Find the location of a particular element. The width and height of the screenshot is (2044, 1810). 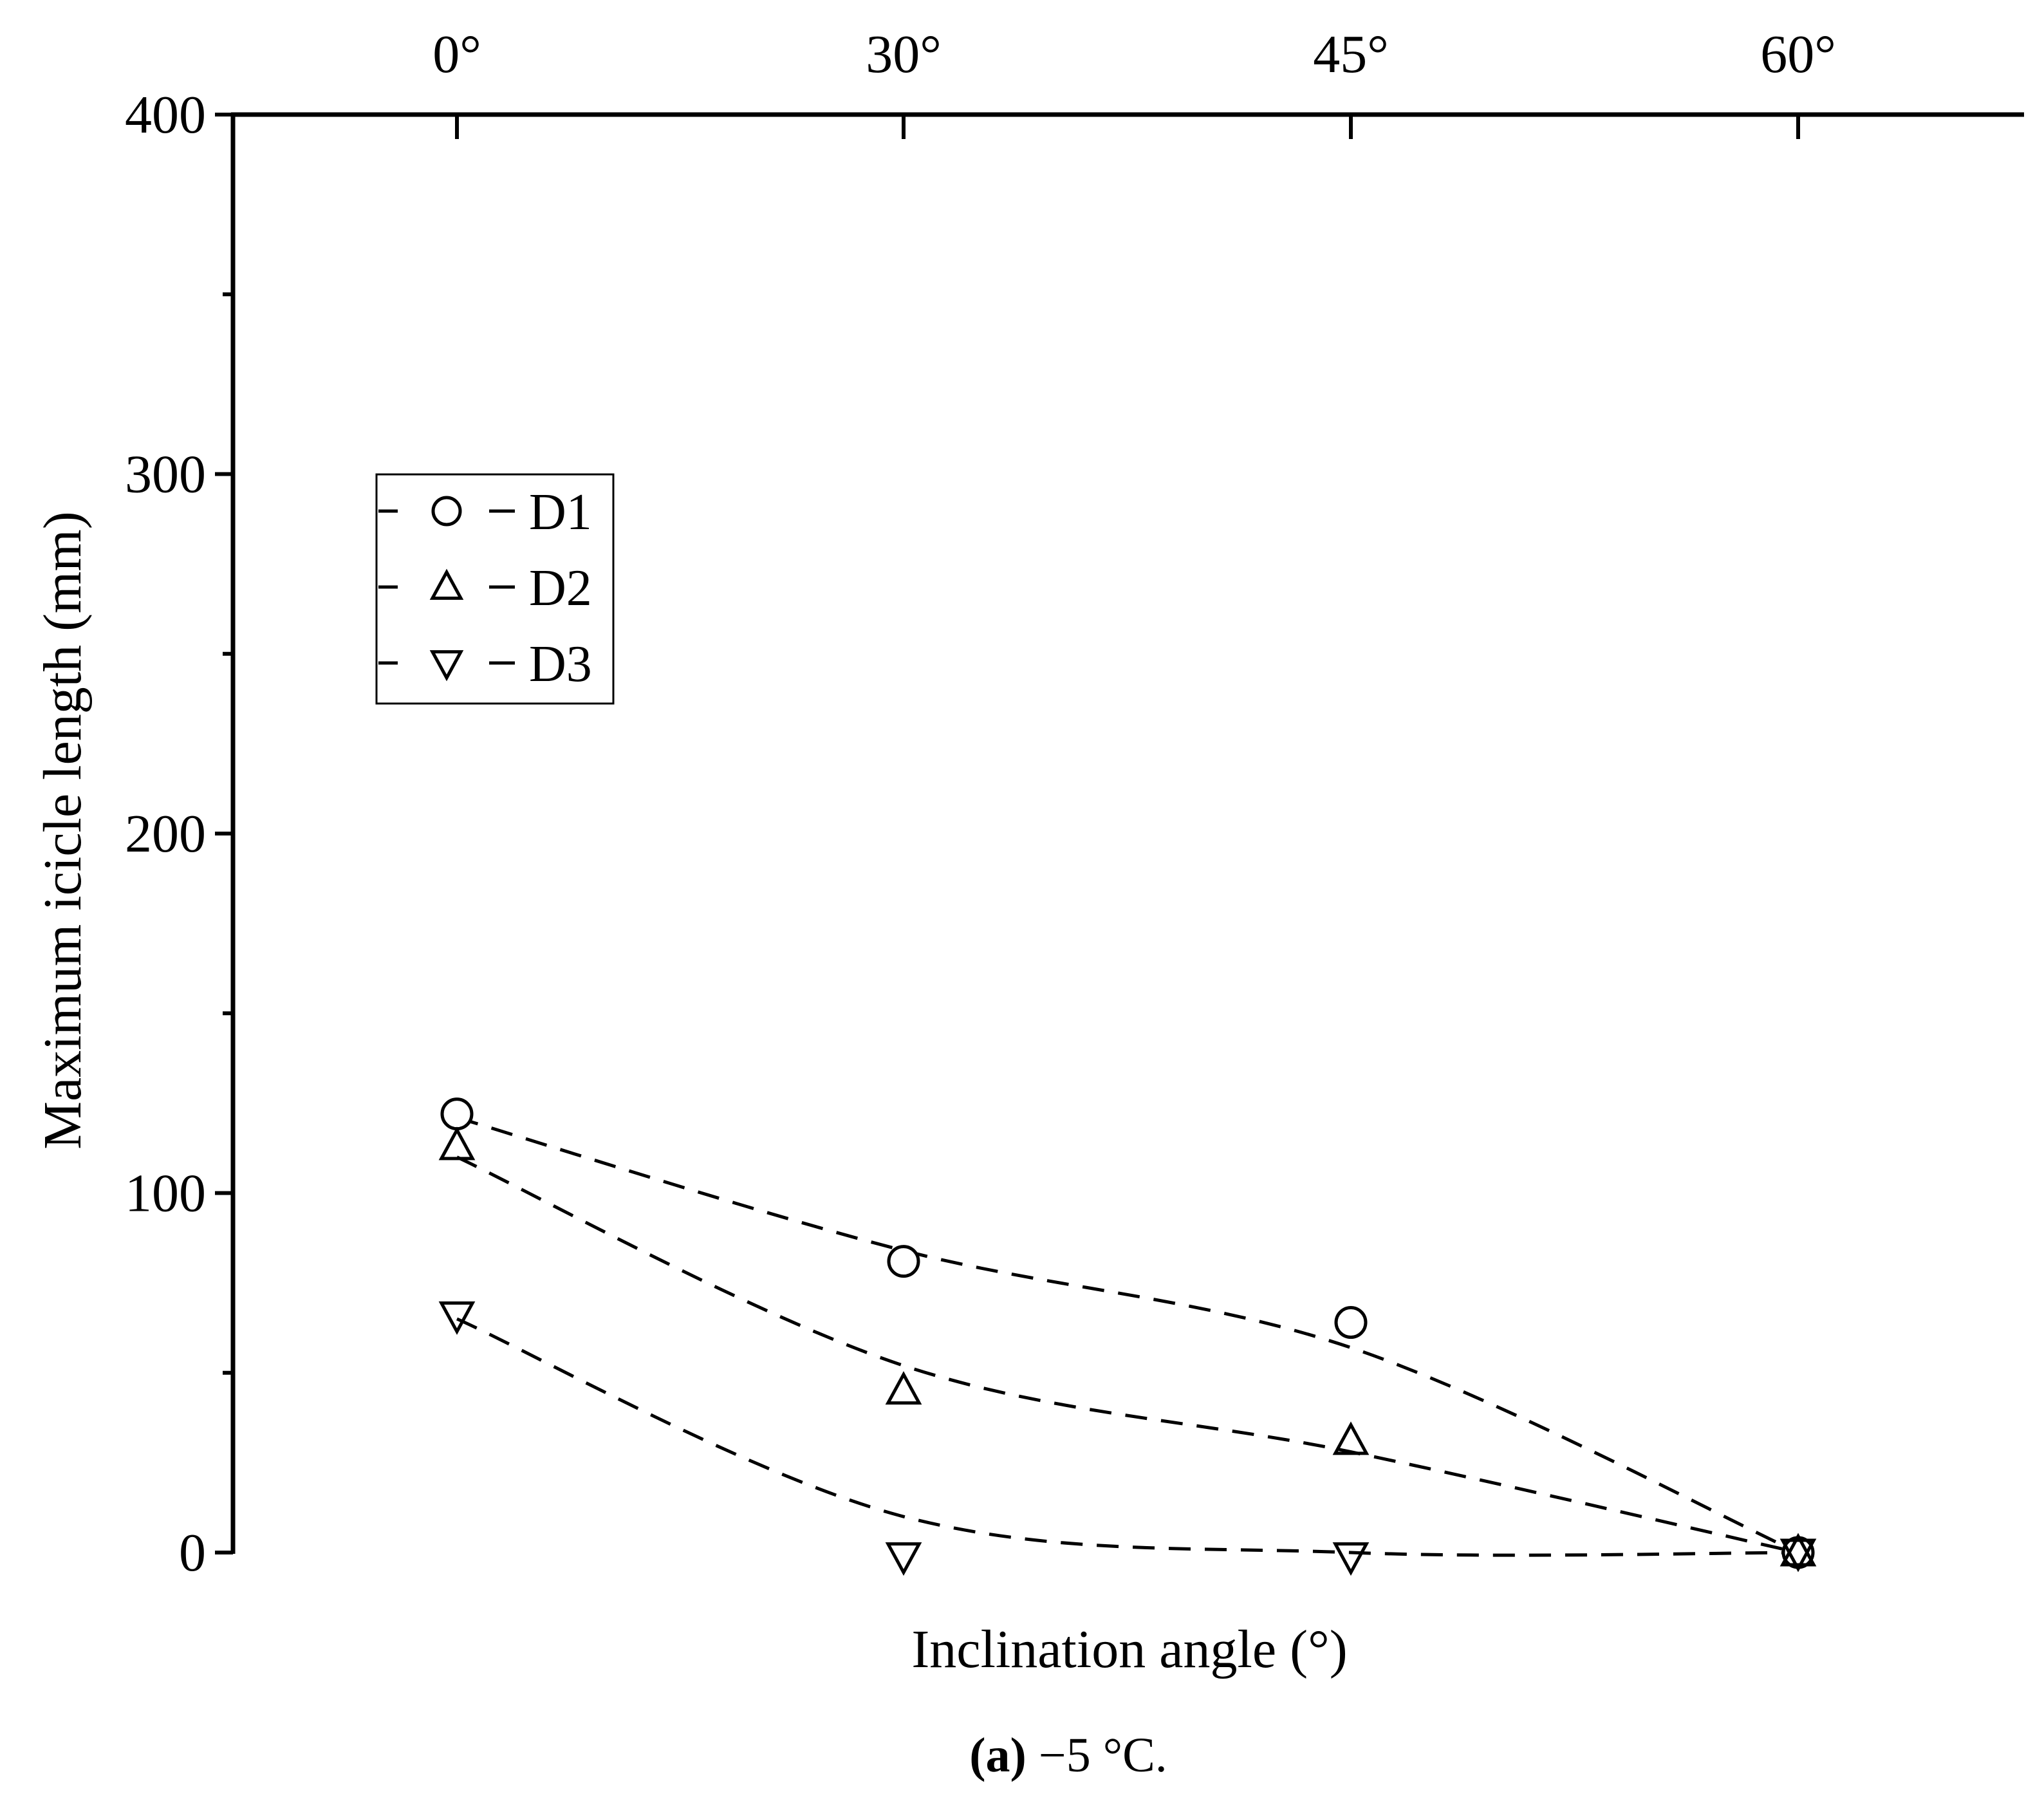

x-tick-label: 30° is located at coordinates (904, 54).